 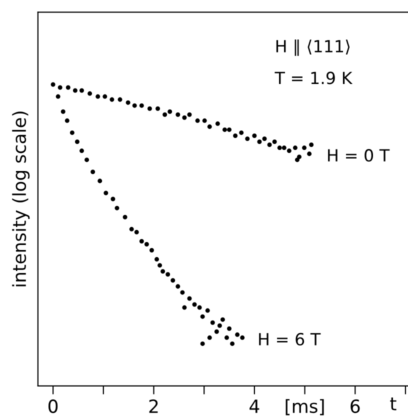 I want to click on text: T = 1.9 K, so click(x=313, y=78).